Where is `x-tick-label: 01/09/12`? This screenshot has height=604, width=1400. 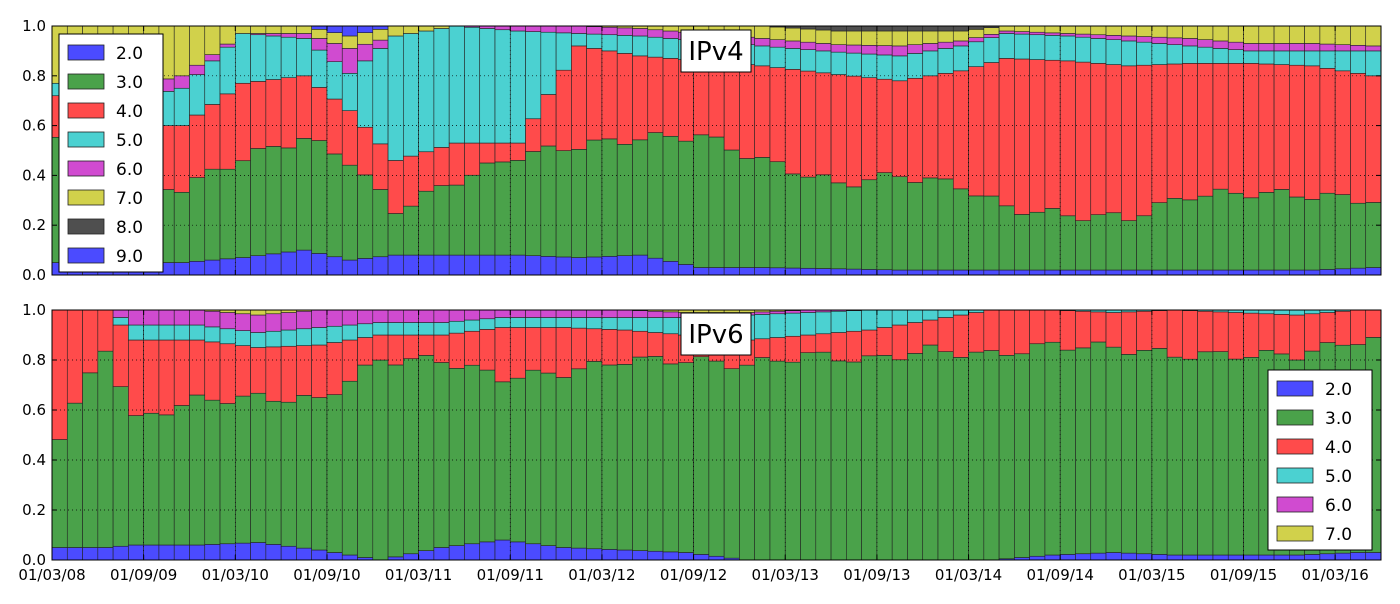 x-tick-label: 01/09/12 is located at coordinates (693, 575).